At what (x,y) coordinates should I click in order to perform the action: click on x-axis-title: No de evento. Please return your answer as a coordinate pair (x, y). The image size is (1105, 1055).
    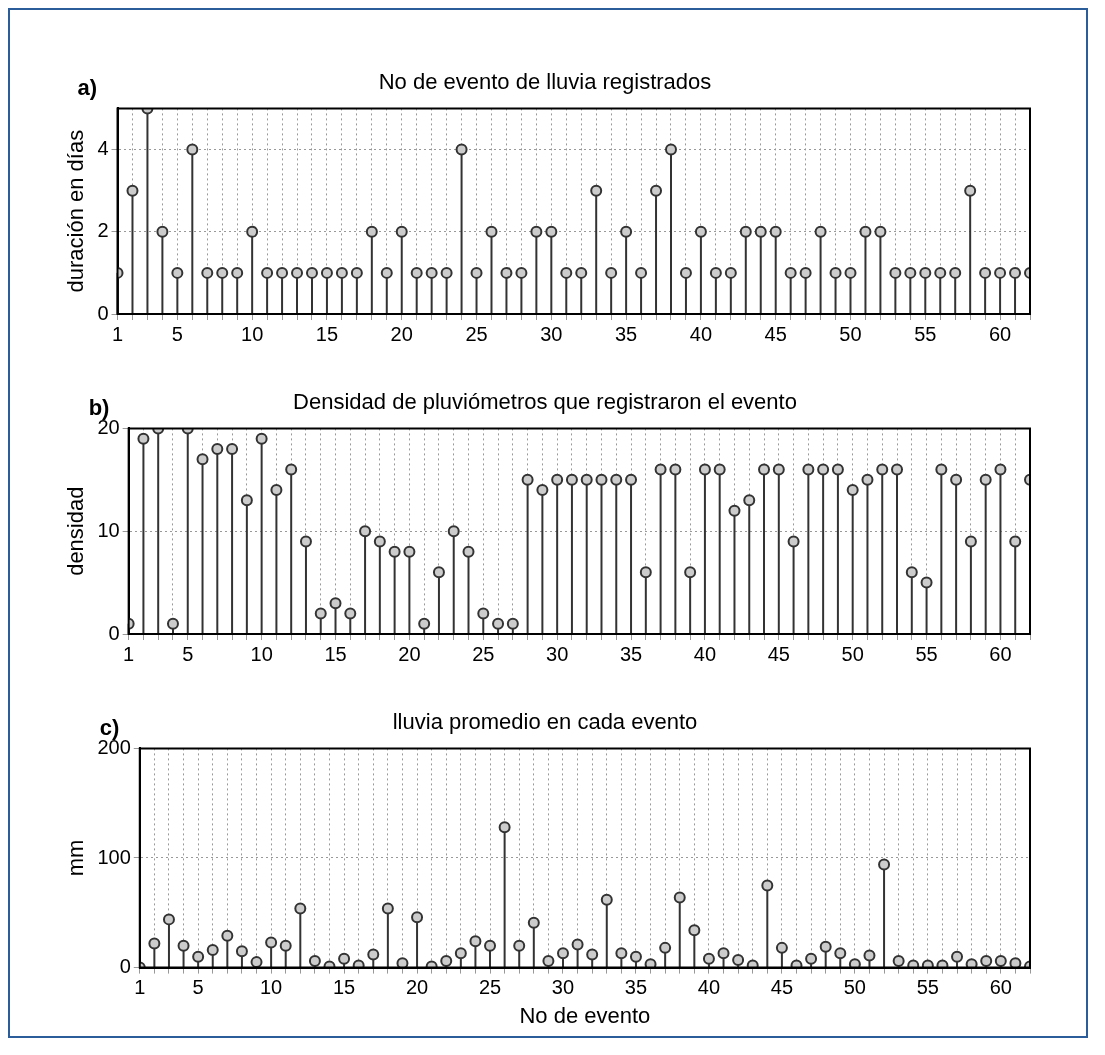
    Looking at the image, I should click on (585, 1015).